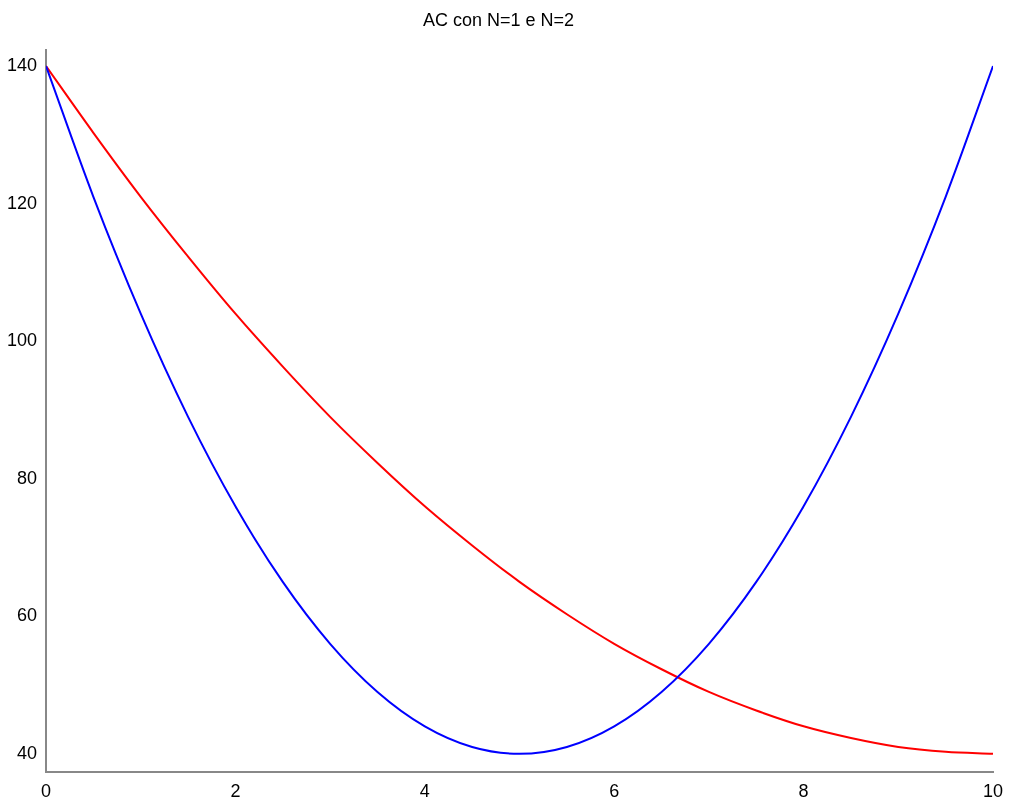  What do you see at coordinates (235, 791) in the screenshot?
I see `x-tick-label: 2` at bounding box center [235, 791].